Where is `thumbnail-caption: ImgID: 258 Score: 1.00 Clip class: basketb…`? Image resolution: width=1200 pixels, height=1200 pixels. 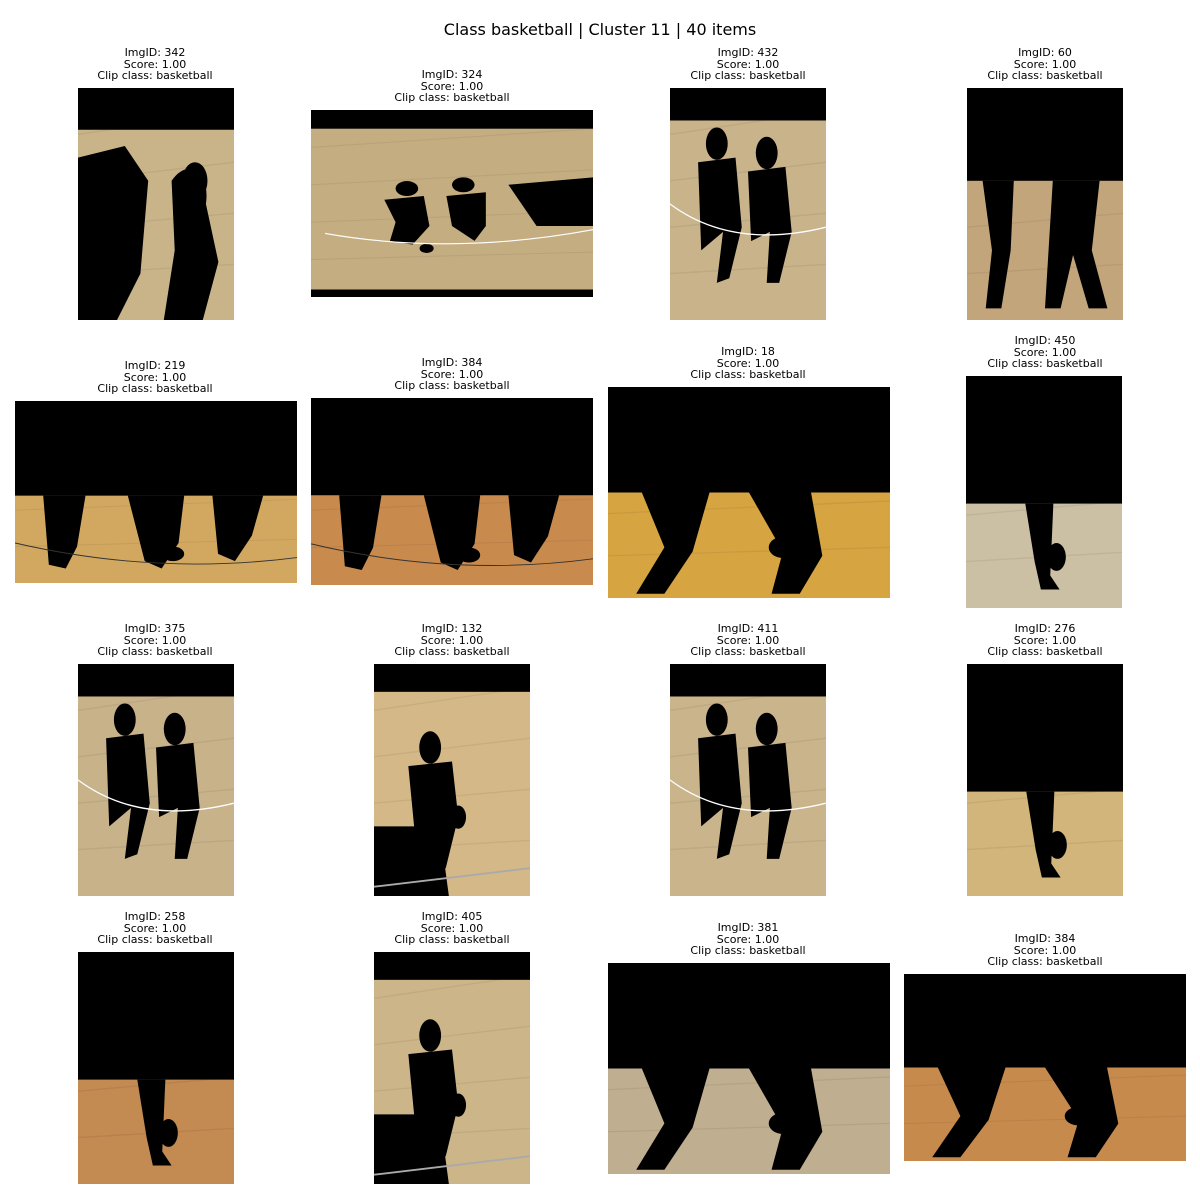 thumbnail-caption: ImgID: 258 Score: 1.00 Clip class: basketb… is located at coordinates (155, 928).